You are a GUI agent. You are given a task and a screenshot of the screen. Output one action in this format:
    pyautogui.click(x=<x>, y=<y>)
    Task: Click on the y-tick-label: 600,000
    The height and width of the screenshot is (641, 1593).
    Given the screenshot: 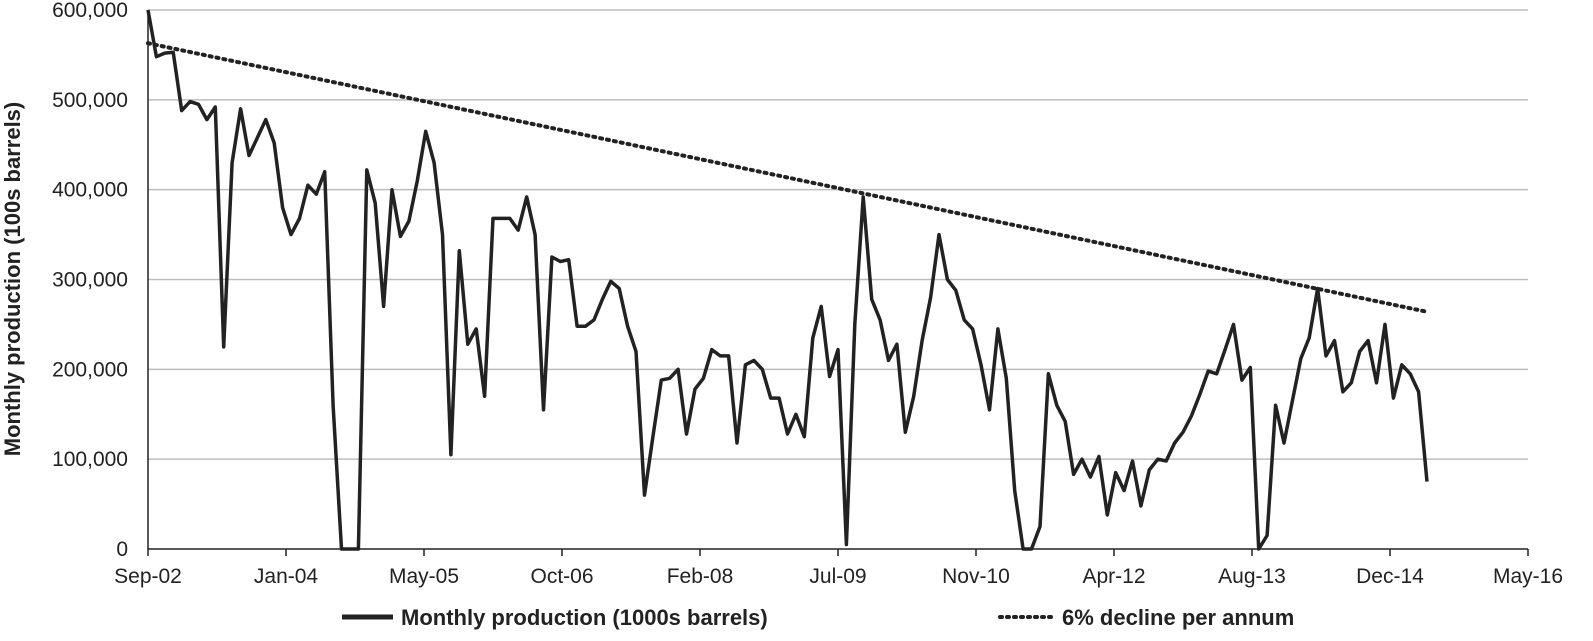 What is the action you would take?
    pyautogui.click(x=90, y=11)
    